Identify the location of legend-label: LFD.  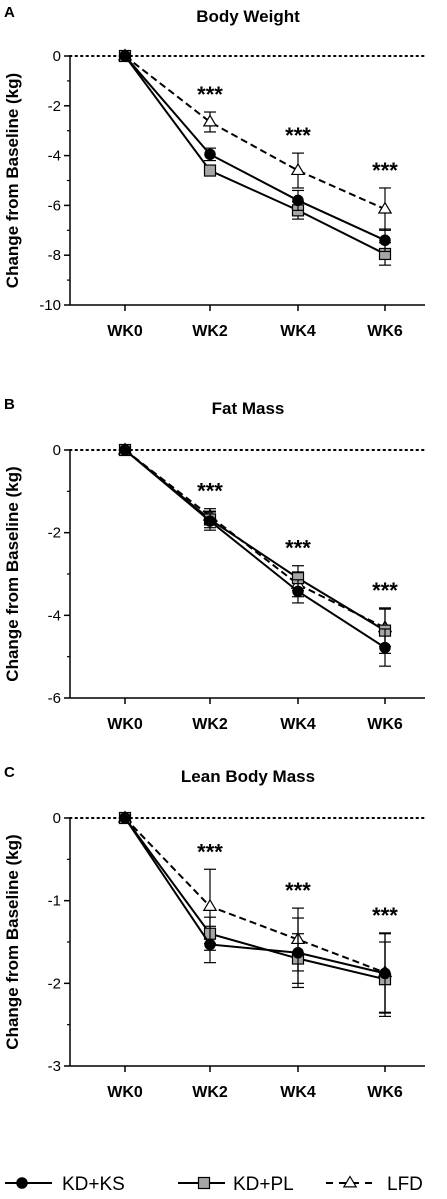
(405, 1184).